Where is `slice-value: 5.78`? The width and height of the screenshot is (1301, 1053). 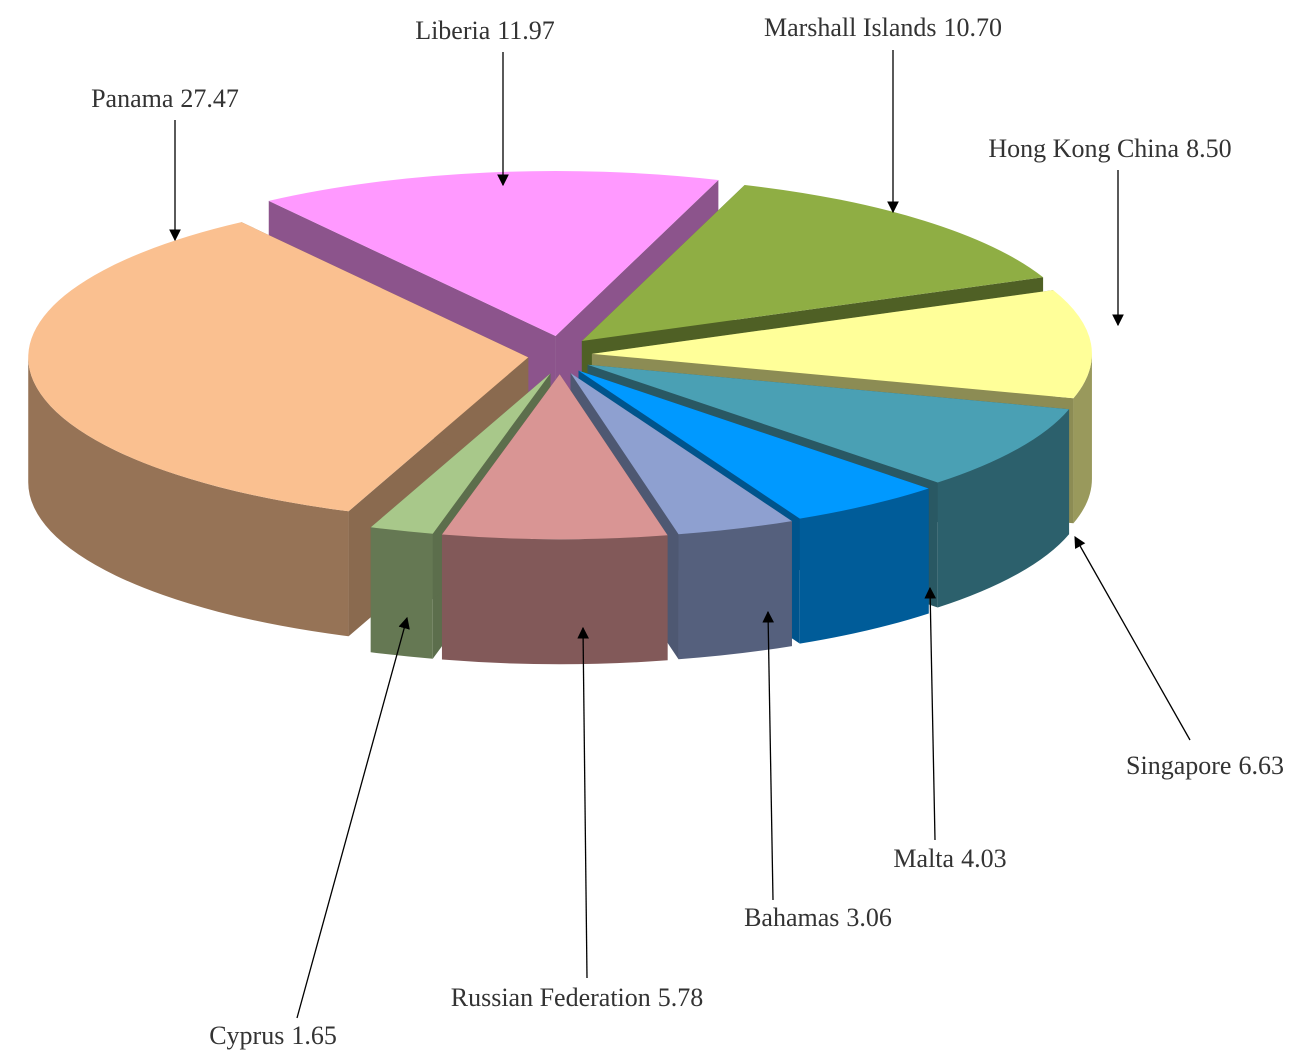
slice-value: 5.78 is located at coordinates (681, 997).